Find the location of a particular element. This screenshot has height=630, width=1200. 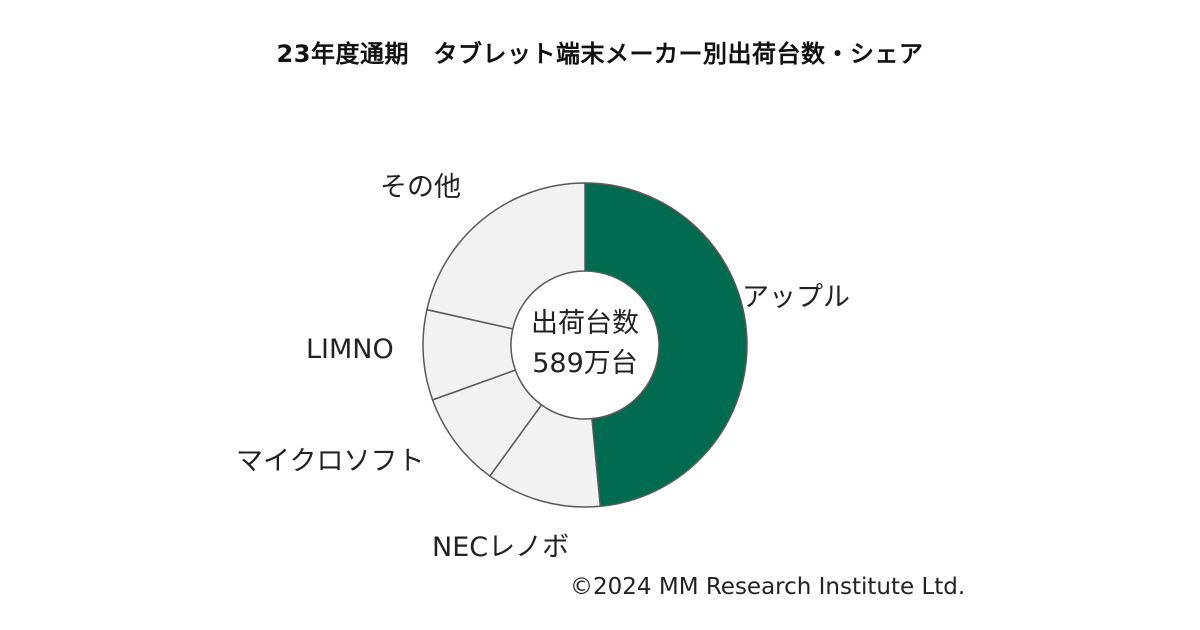

slice-label: その他 is located at coordinates (420, 187).